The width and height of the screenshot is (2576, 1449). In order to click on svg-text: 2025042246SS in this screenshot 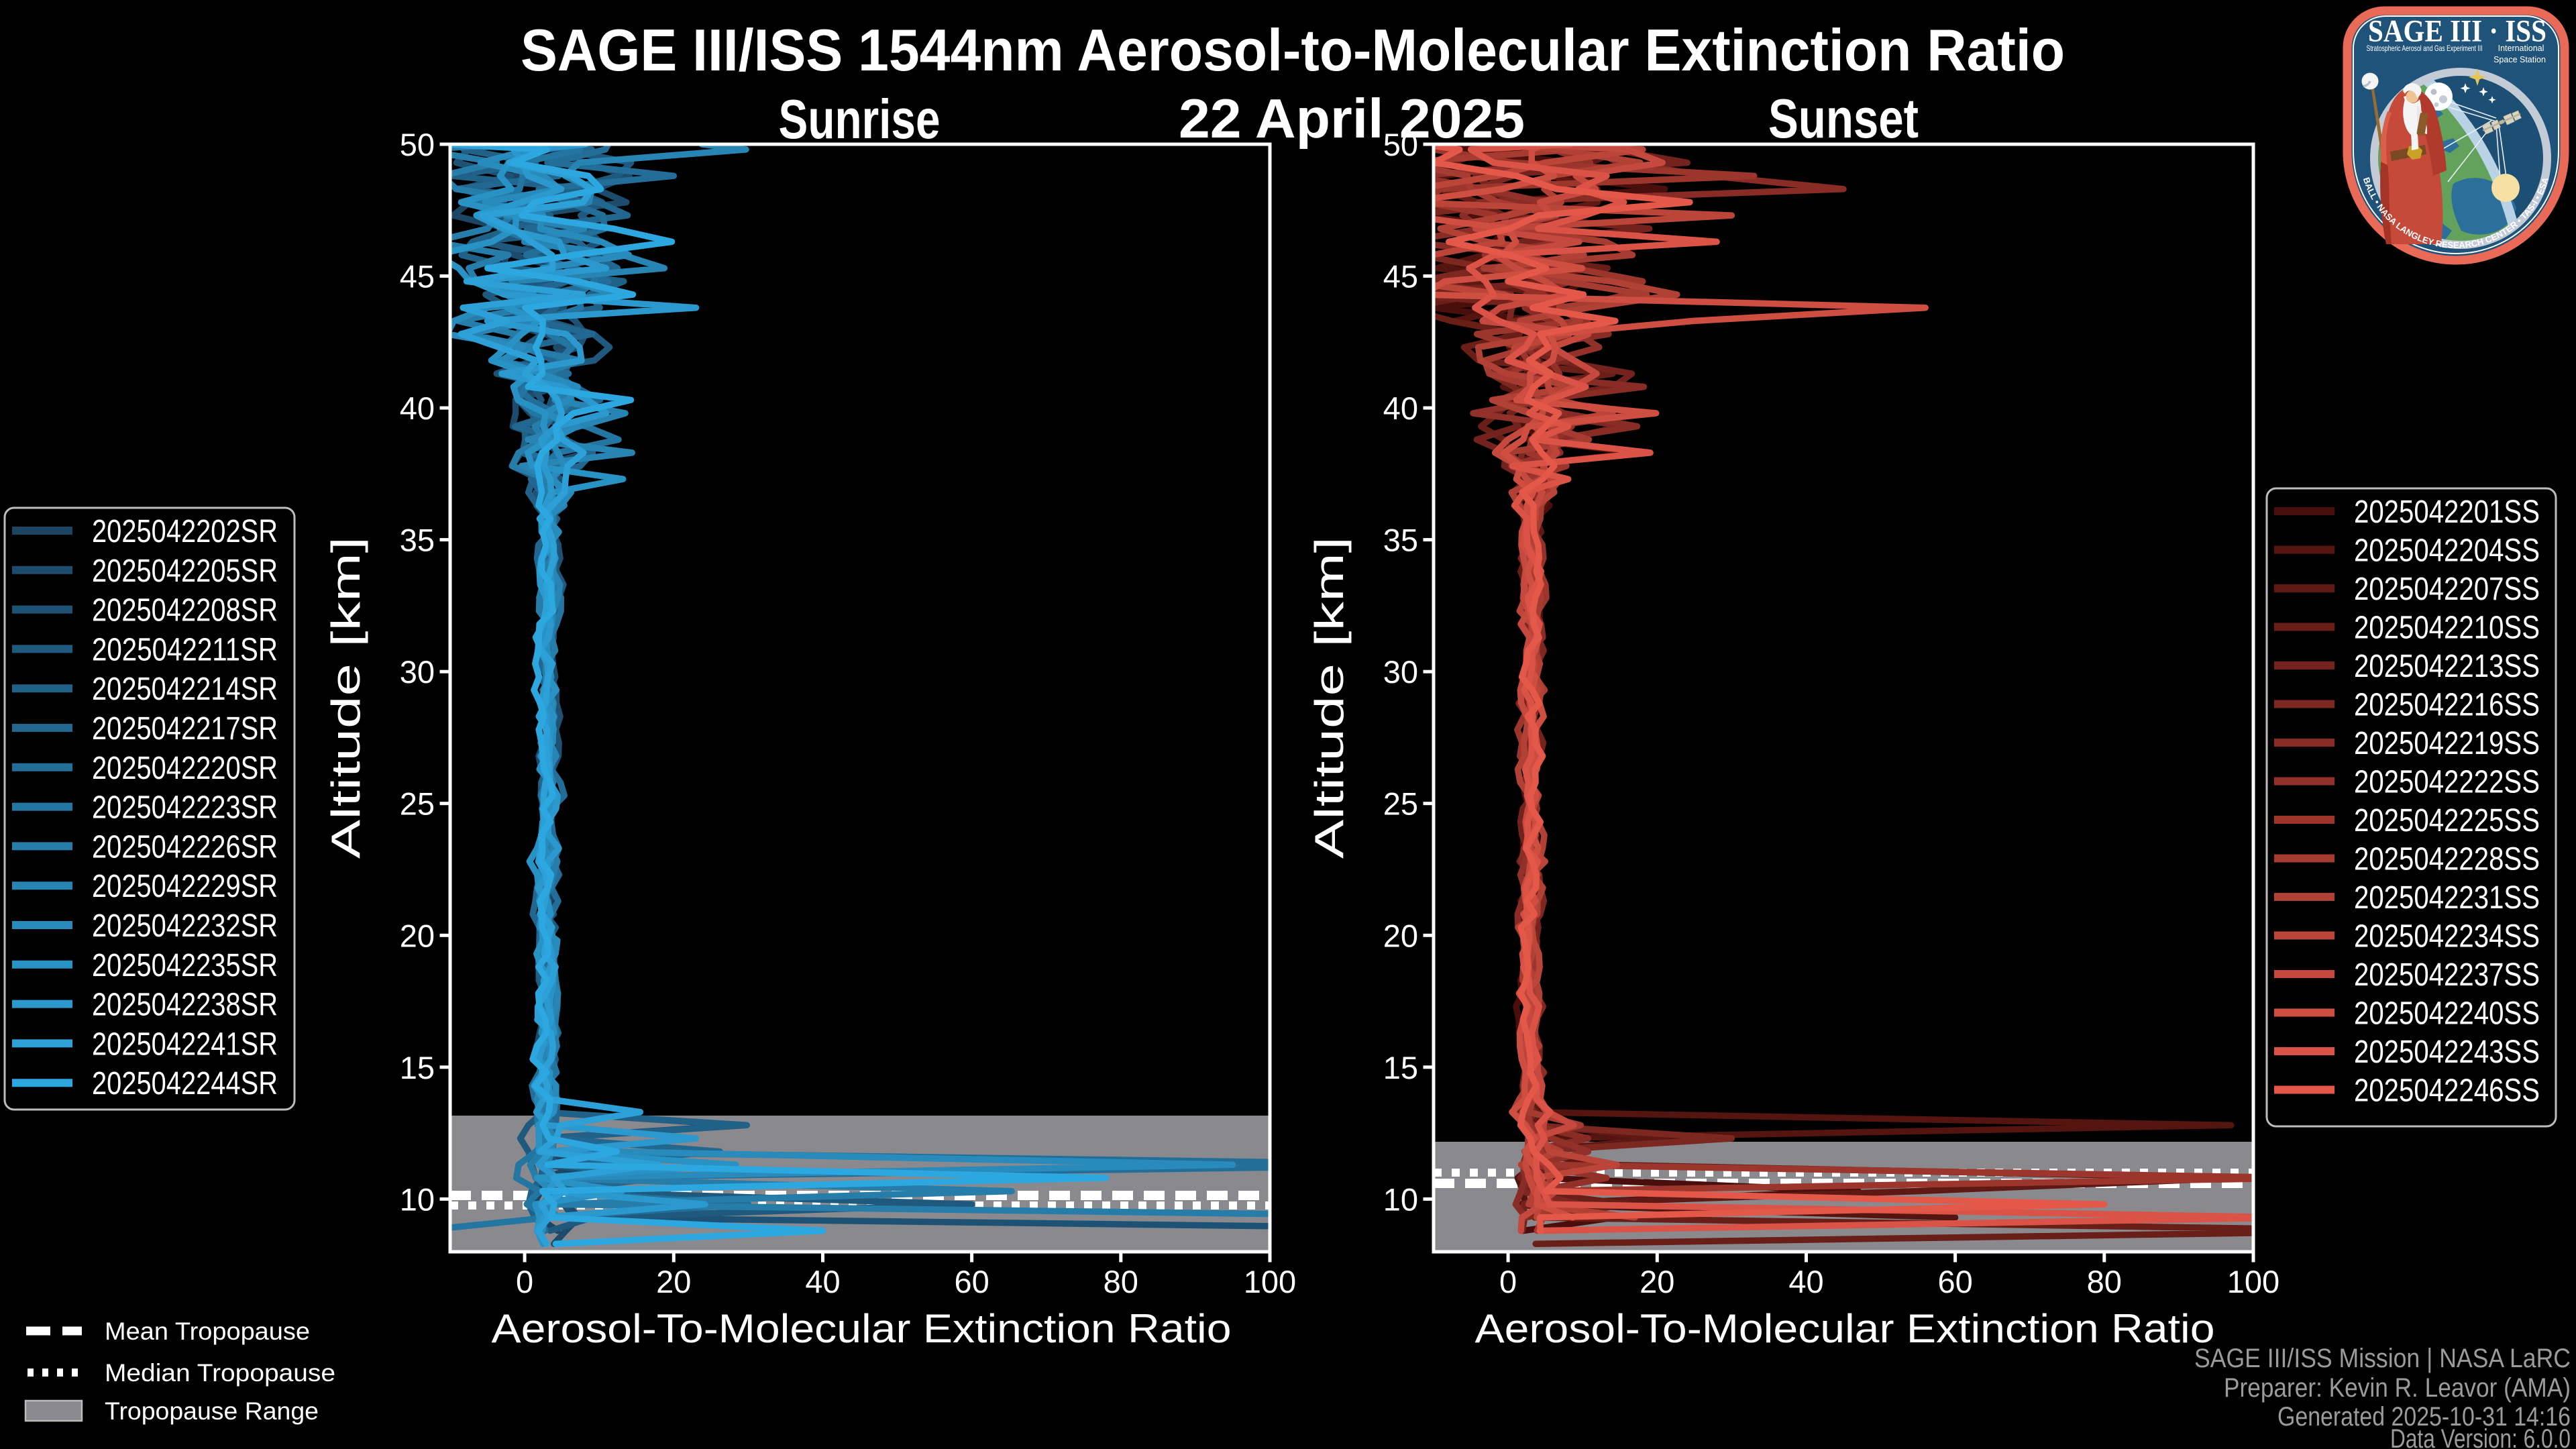, I will do `click(2447, 1091)`.